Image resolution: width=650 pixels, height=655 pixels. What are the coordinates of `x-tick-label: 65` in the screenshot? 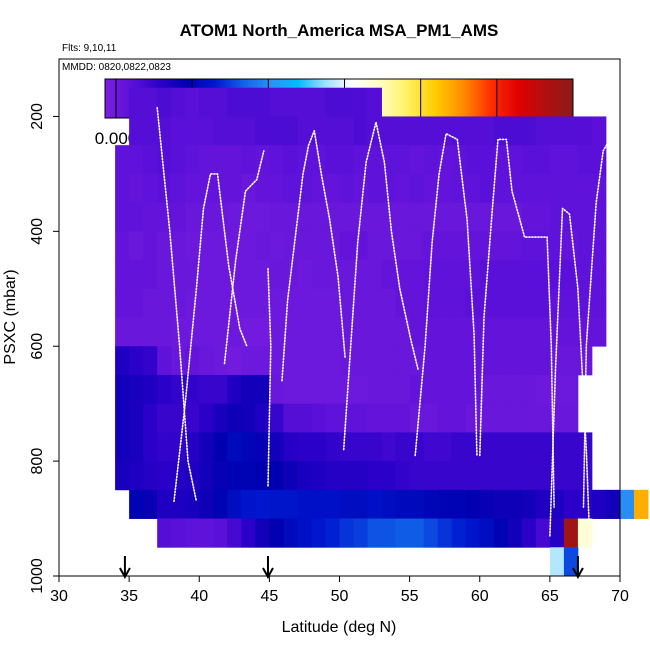 It's located at (550, 596).